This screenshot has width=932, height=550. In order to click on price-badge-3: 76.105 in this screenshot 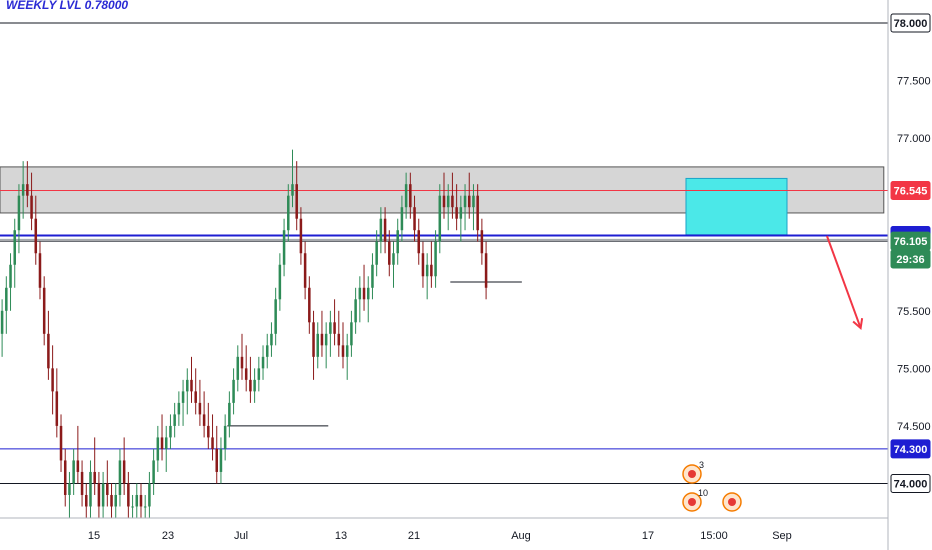, I will do `click(910, 241)`.